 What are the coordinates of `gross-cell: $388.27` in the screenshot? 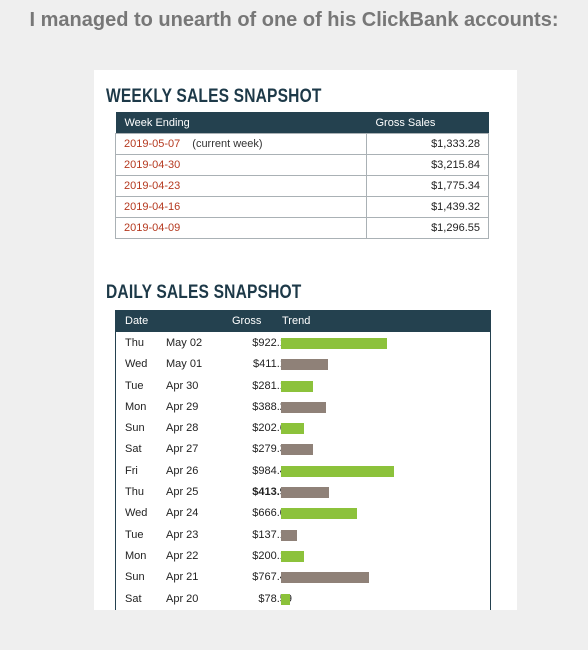 It's located at (272, 406).